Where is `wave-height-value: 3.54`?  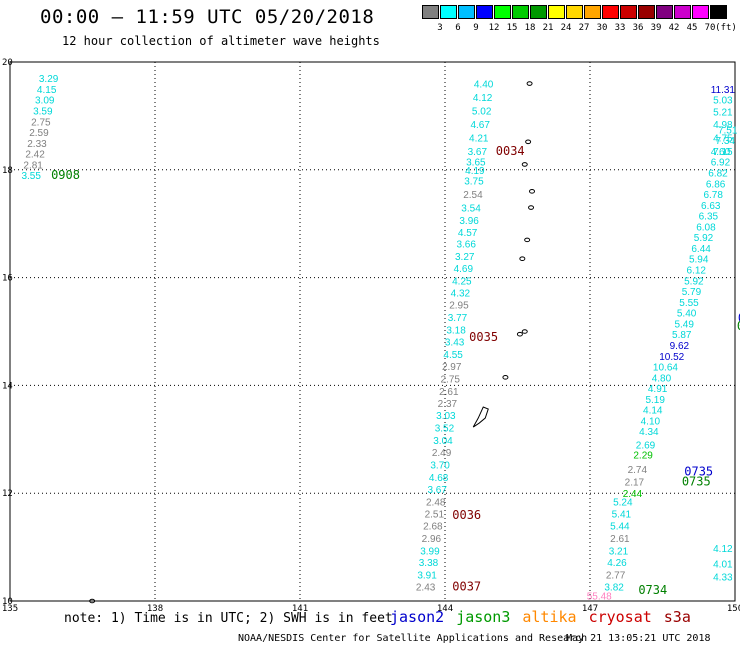
wave-height-value: 3.54 is located at coordinates (471, 209).